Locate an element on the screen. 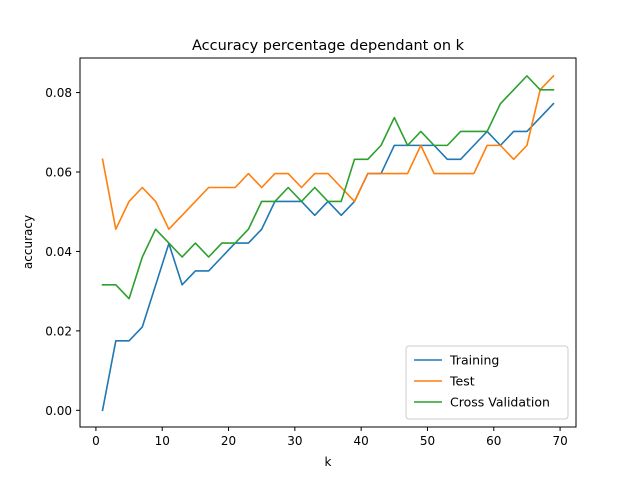  legend-frame is located at coordinates (487, 382).